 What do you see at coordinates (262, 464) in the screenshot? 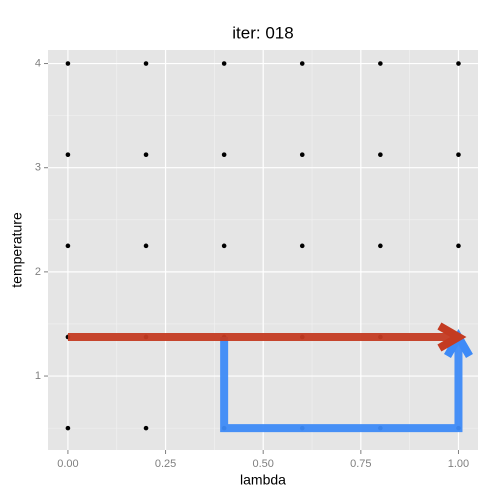
I see `x-tick-label: 0.50` at bounding box center [262, 464].